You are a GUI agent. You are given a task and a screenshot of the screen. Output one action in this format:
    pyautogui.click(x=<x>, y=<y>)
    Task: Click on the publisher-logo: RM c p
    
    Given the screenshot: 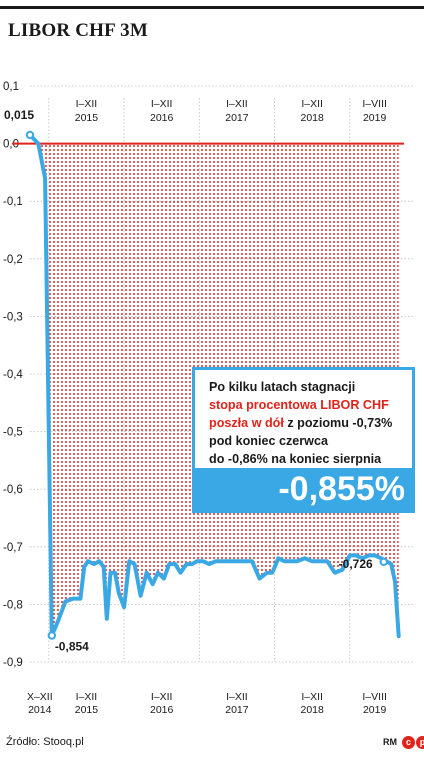 What is the action you would take?
    pyautogui.click(x=403, y=742)
    